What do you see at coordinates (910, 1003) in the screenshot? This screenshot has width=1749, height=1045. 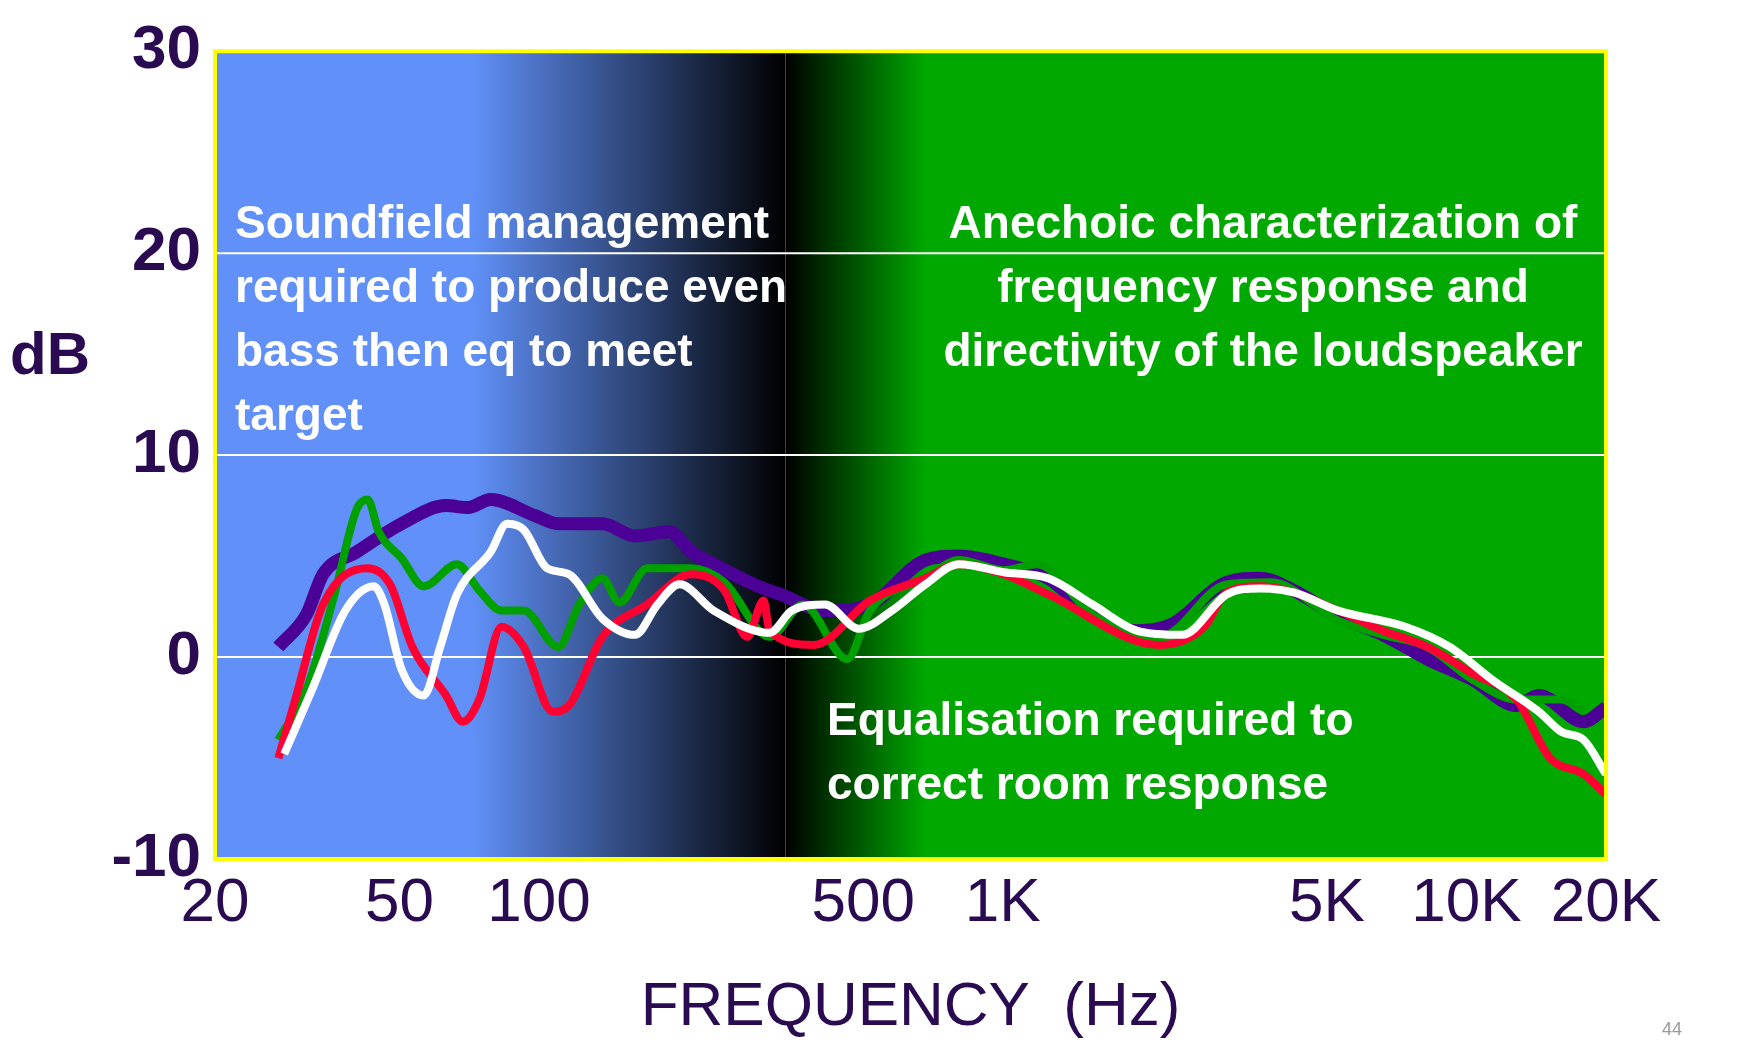 I see `x-axis-title: FREQUENCY (Hz)` at bounding box center [910, 1003].